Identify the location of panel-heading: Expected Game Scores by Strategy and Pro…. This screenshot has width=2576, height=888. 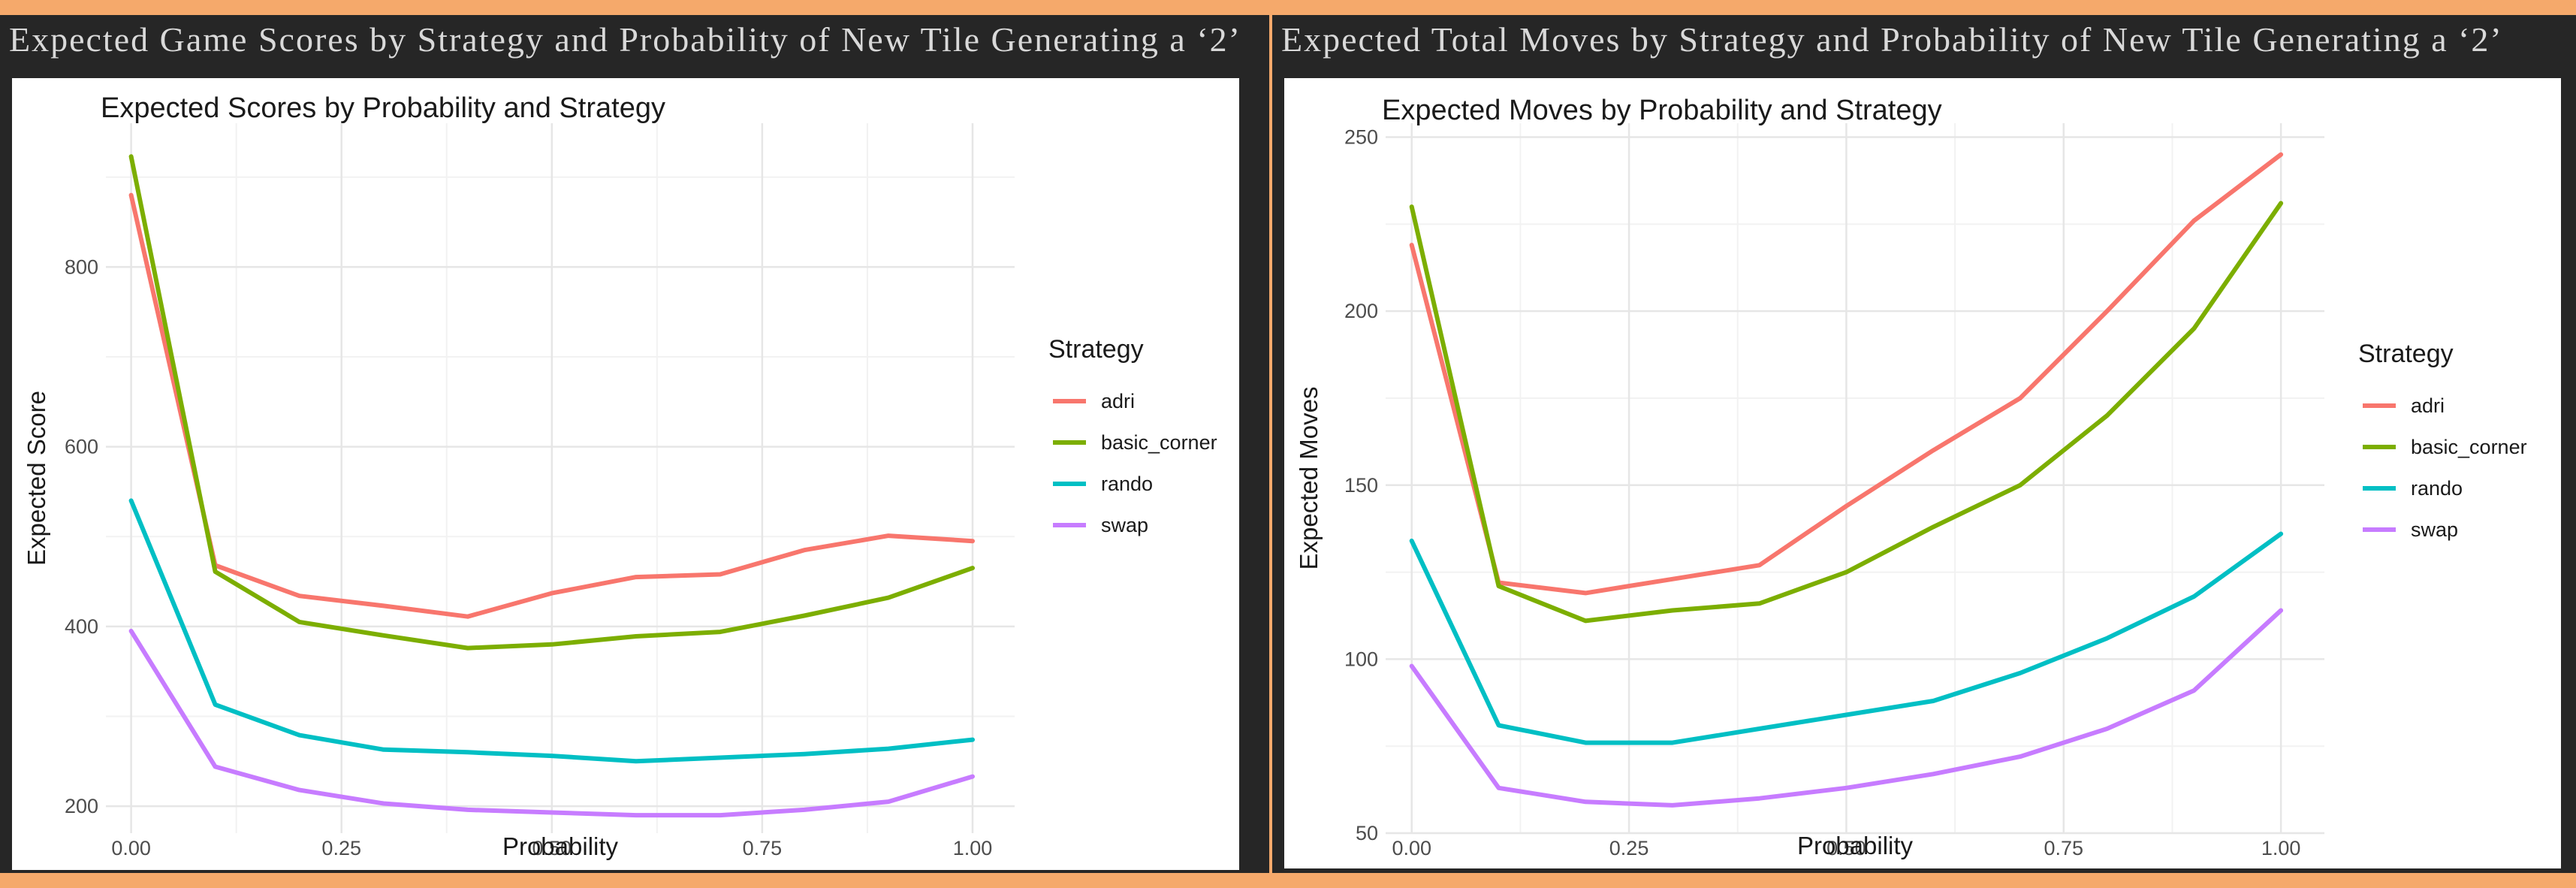
(625, 39).